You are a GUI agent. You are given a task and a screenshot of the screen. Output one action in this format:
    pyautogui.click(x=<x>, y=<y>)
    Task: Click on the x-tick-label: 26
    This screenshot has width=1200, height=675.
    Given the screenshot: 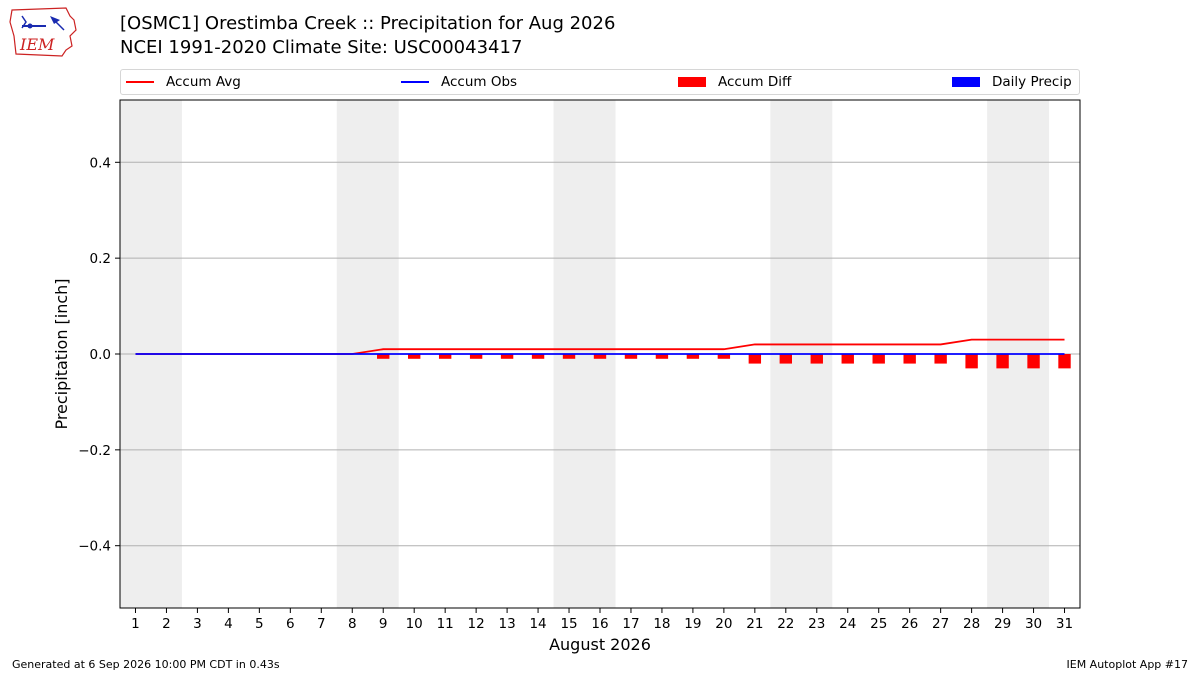 What is the action you would take?
    pyautogui.click(x=909, y=624)
    